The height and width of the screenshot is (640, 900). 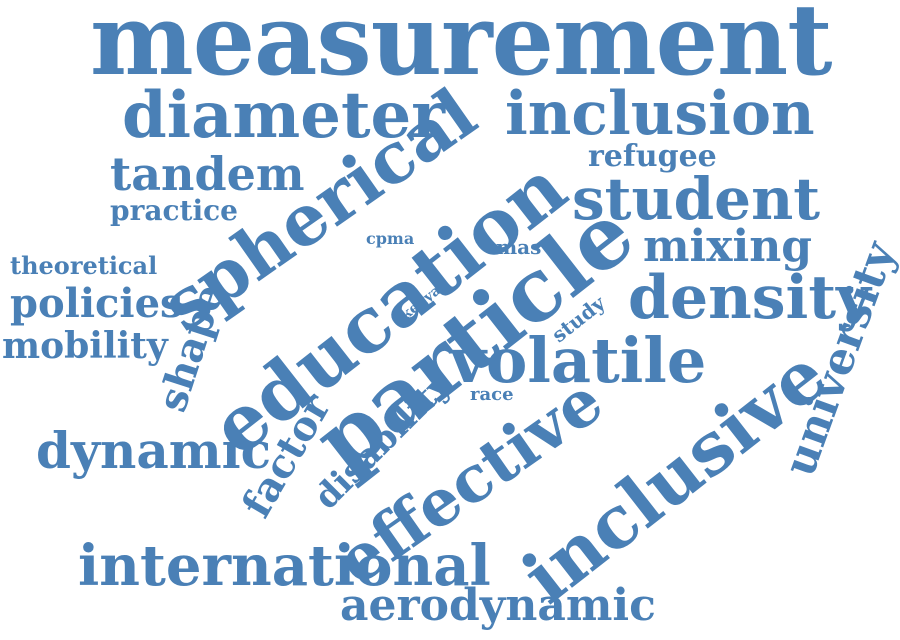 What do you see at coordinates (461, 49) in the screenshot?
I see `word-measurement: measurement` at bounding box center [461, 49].